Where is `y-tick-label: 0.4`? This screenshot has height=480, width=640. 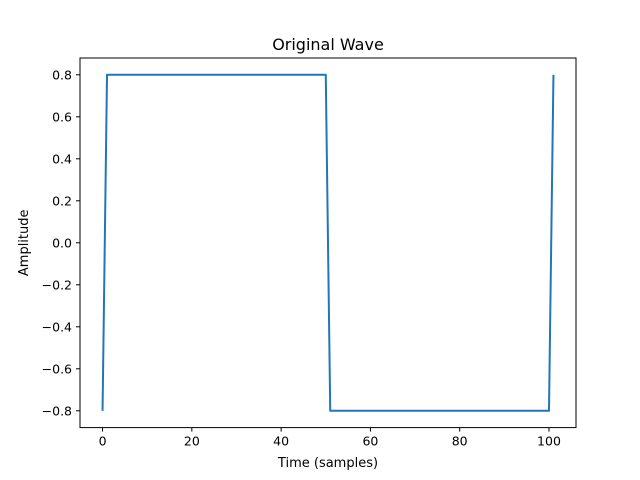 y-tick-label: 0.4 is located at coordinates (62, 158).